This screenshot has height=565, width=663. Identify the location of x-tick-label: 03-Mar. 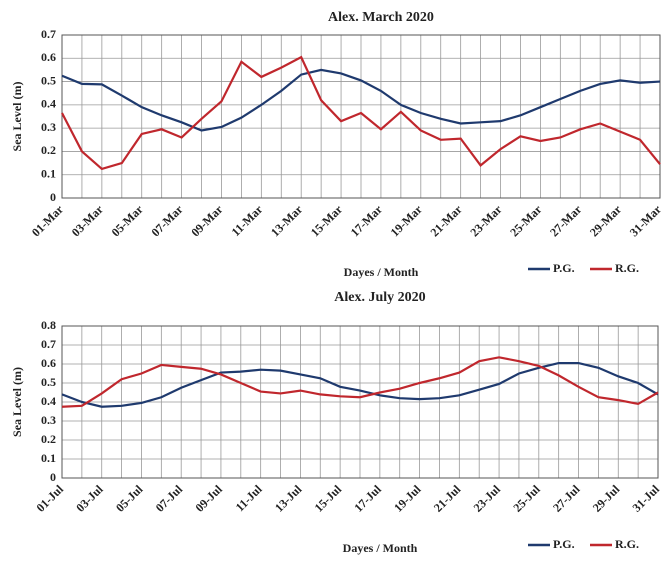
(88, 221).